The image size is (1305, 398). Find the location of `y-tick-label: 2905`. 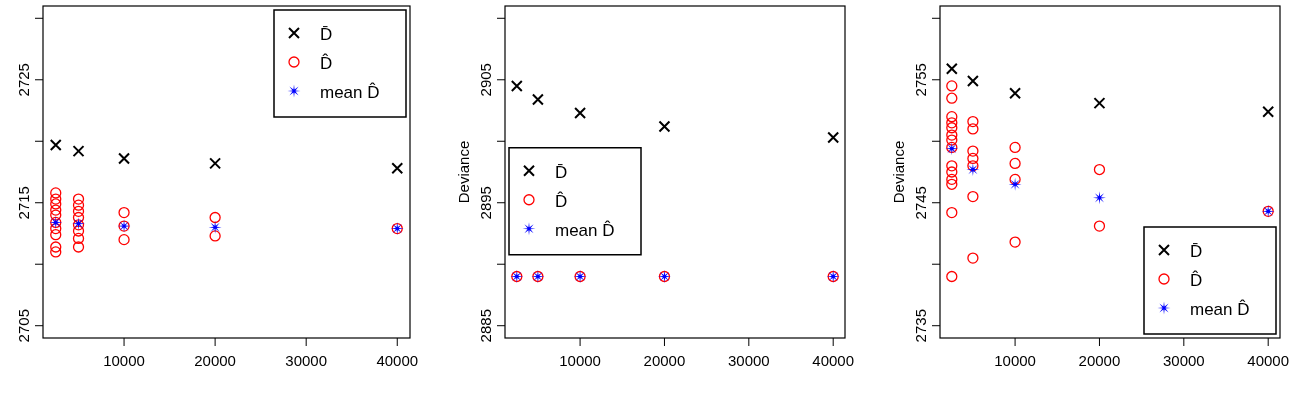

y-tick-label: 2905 is located at coordinates (485, 80).